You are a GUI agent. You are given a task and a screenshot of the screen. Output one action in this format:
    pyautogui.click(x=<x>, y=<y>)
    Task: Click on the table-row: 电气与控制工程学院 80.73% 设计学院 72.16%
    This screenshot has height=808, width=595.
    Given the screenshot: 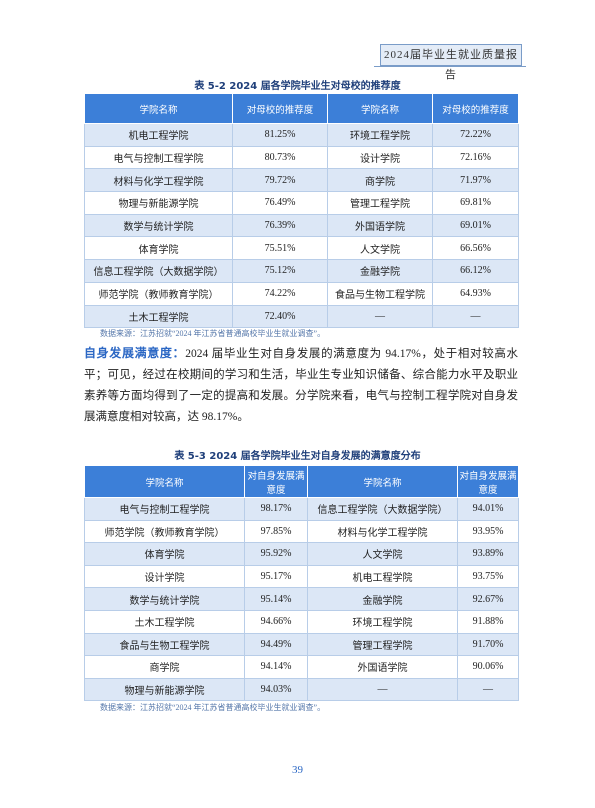 What is the action you would take?
    pyautogui.click(x=301, y=157)
    